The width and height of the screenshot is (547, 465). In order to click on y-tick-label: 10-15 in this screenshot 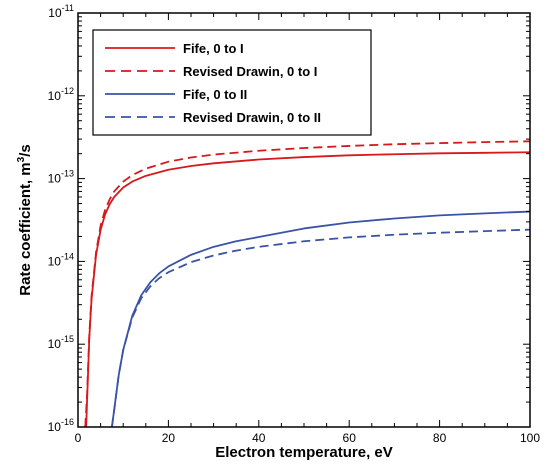, I will do `click(61, 342)`.